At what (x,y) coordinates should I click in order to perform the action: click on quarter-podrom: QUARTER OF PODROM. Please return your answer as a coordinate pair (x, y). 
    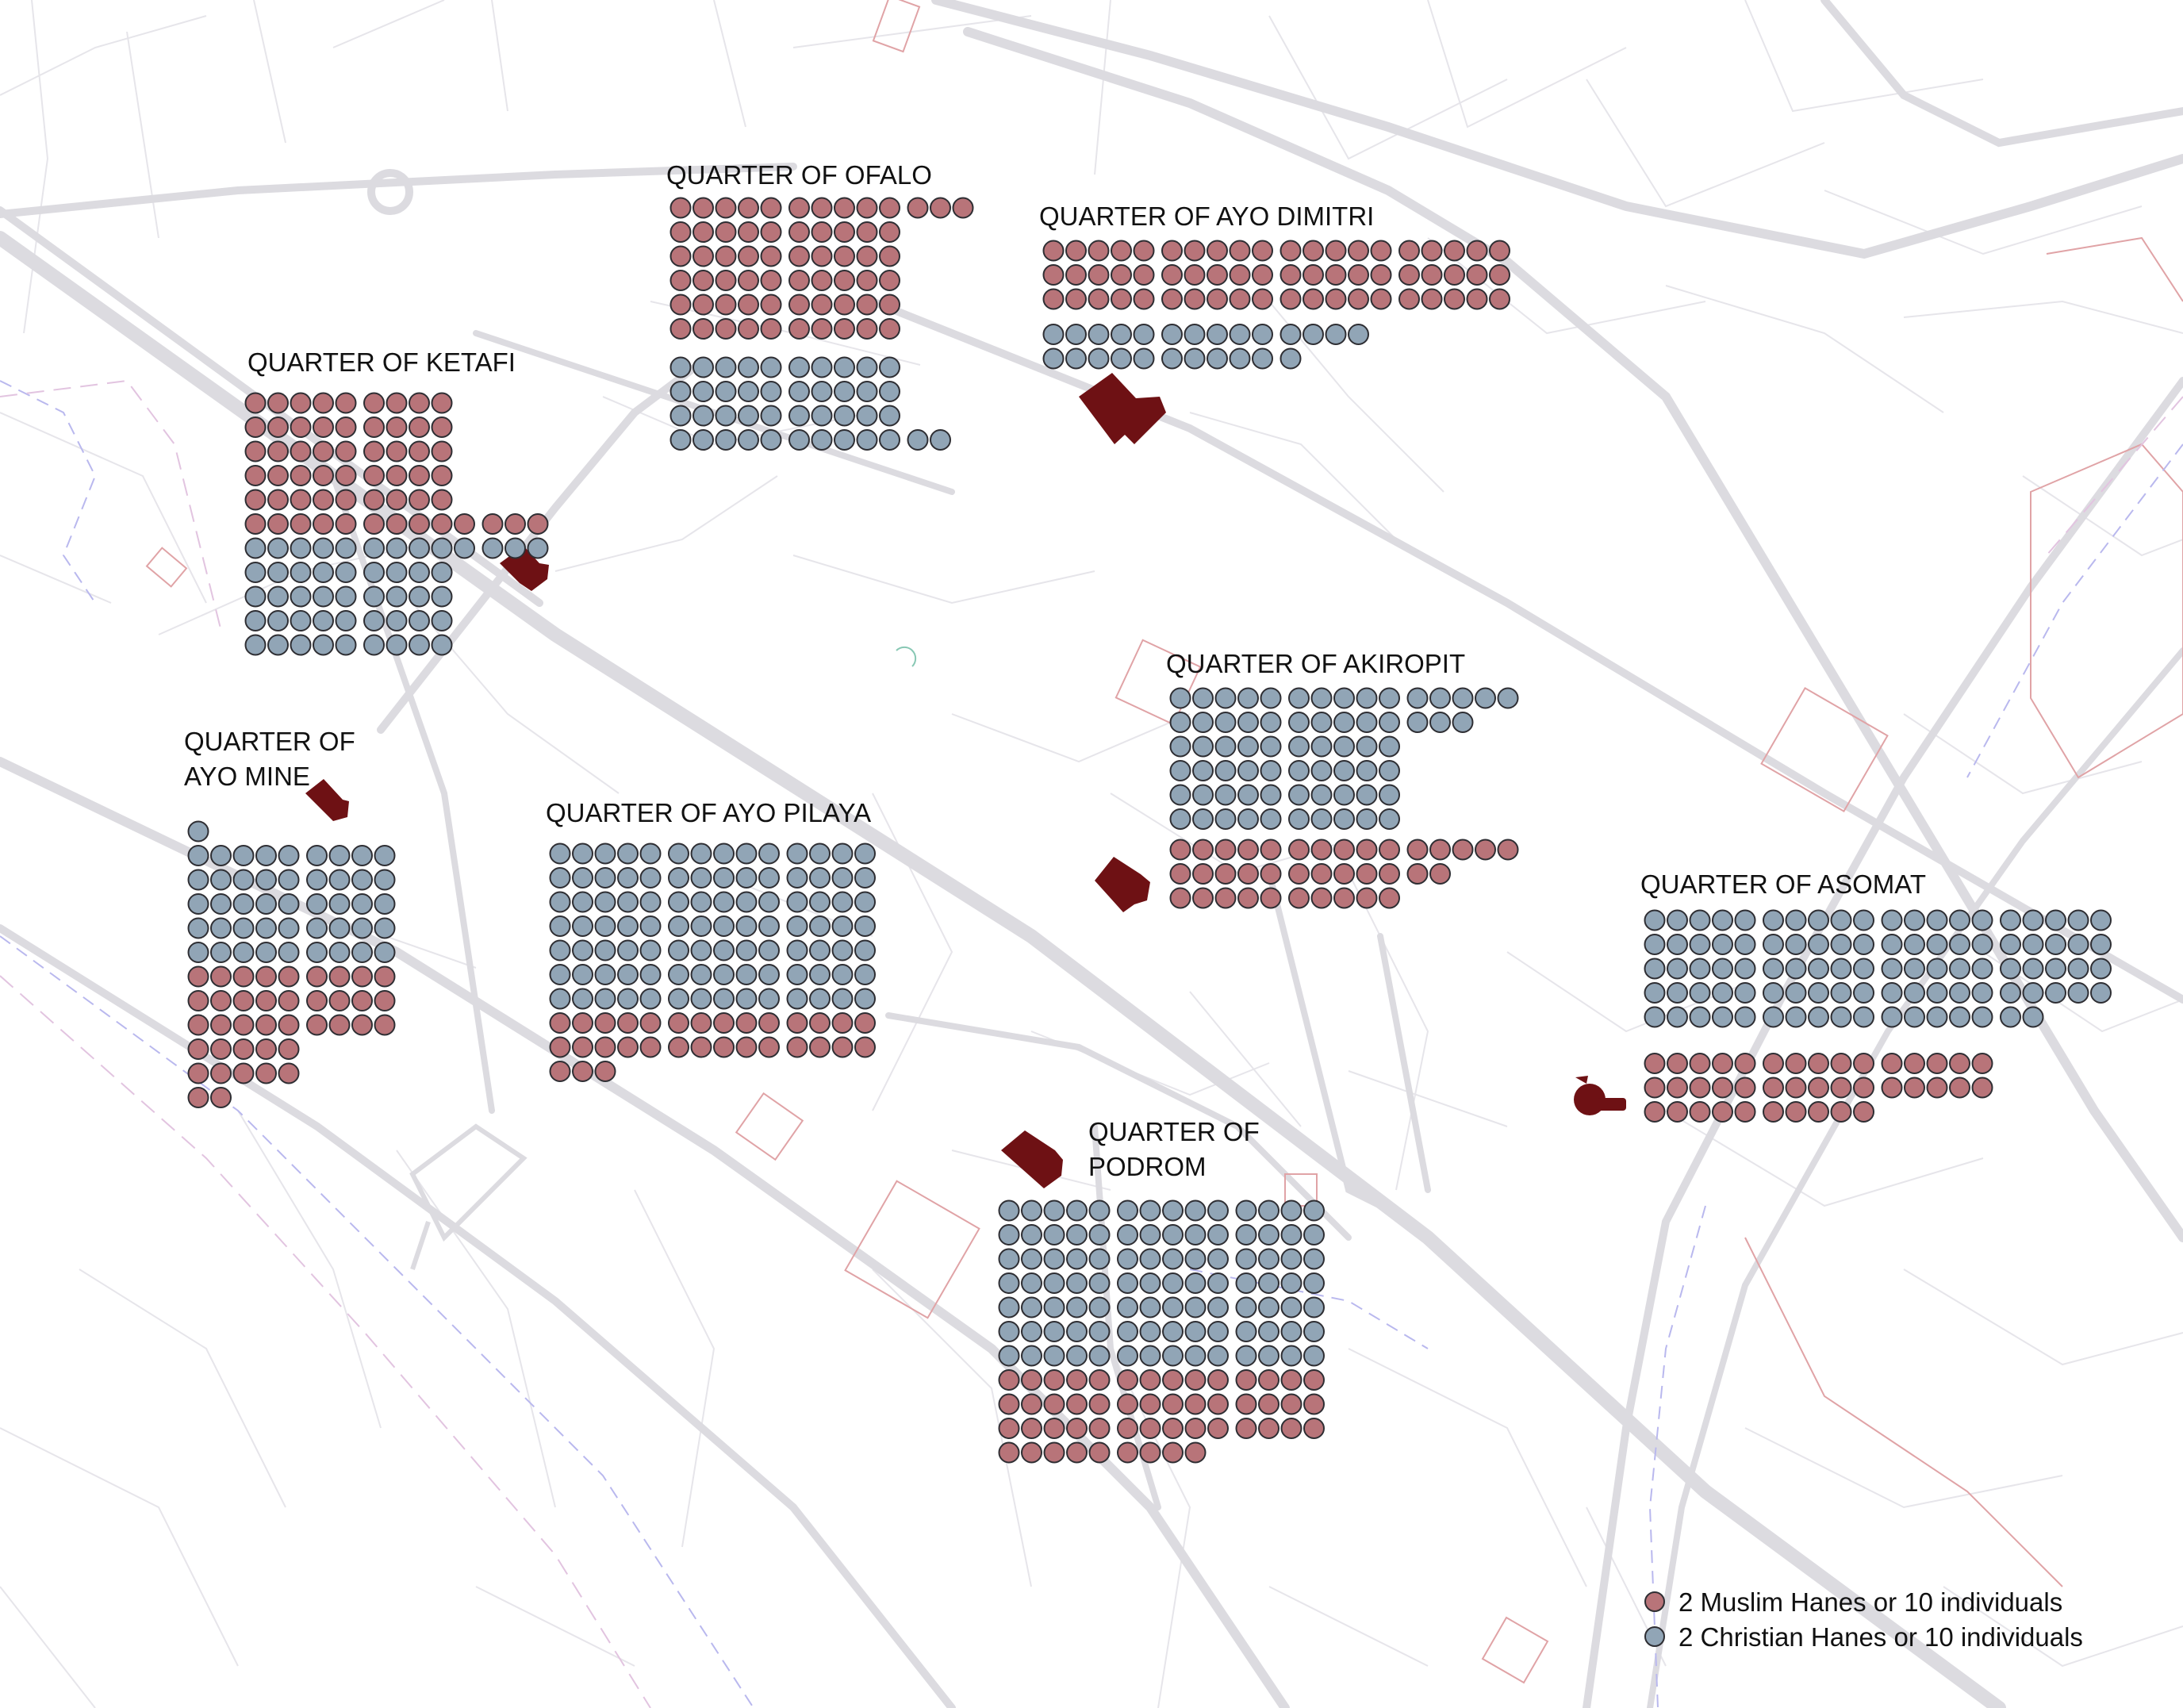
    Looking at the image, I should click on (1162, 1290).